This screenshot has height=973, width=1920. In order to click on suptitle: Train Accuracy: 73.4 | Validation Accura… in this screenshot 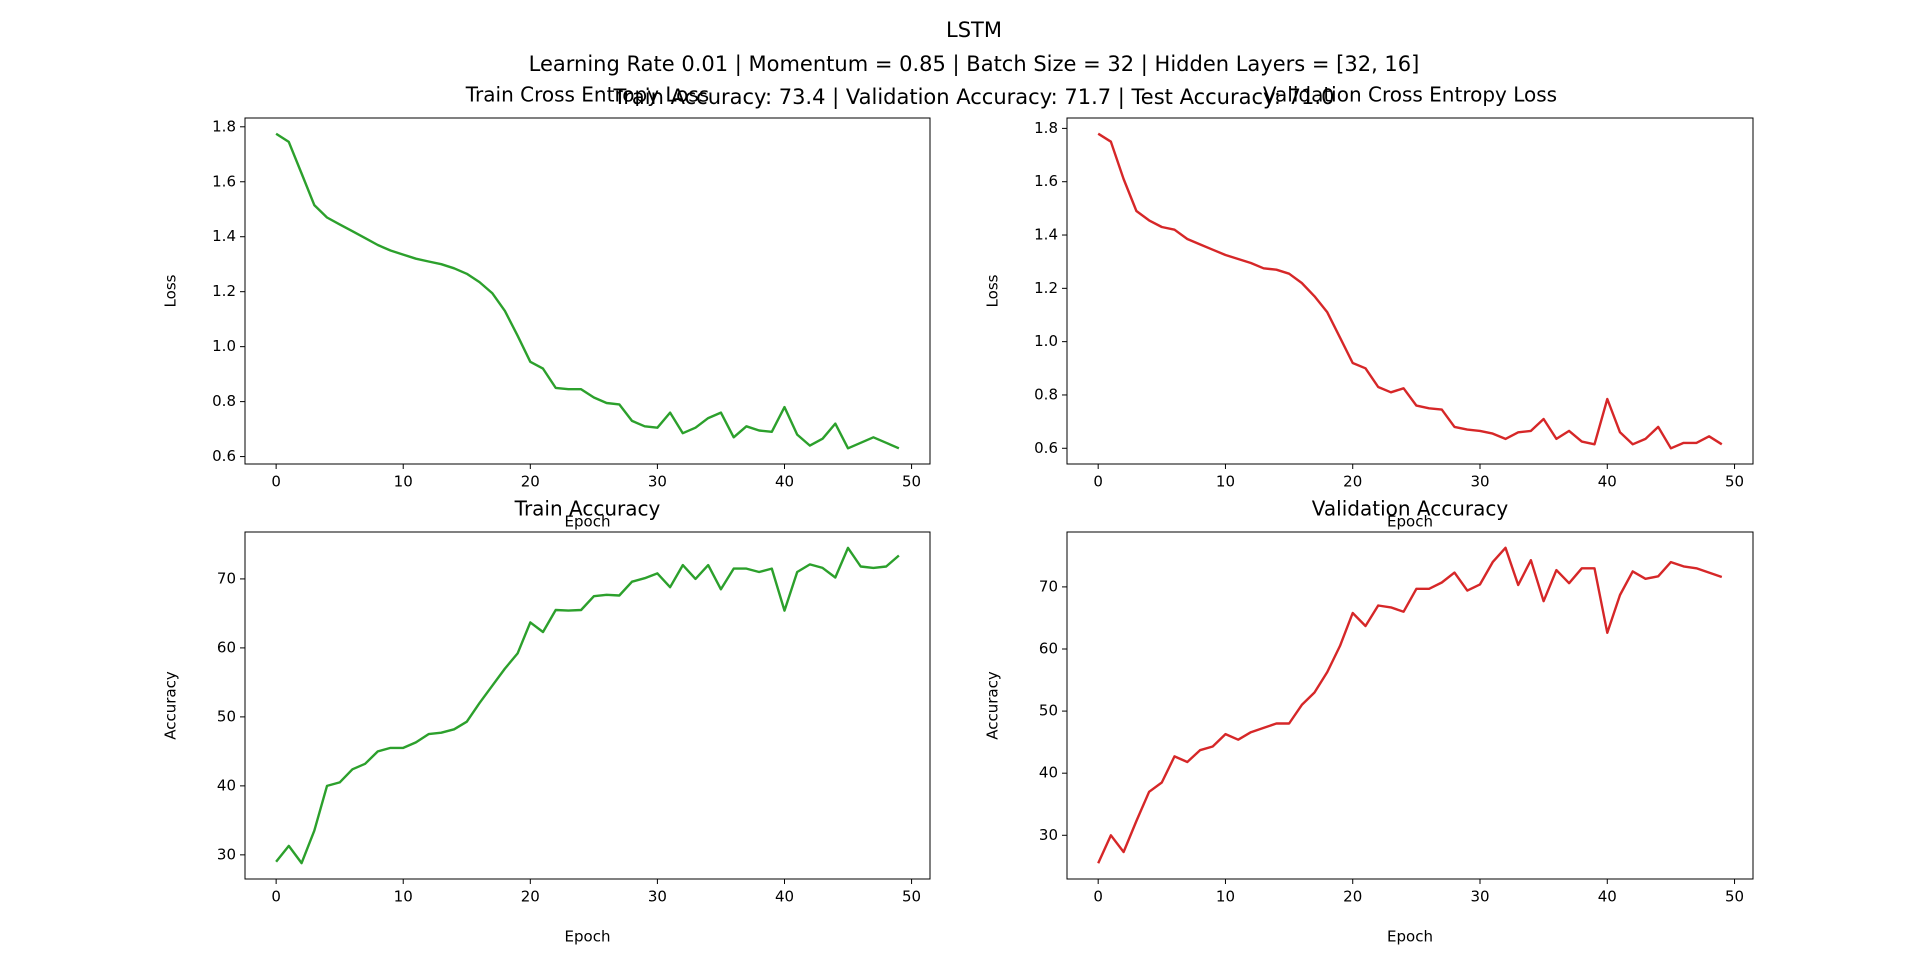, I will do `click(974, 97)`.